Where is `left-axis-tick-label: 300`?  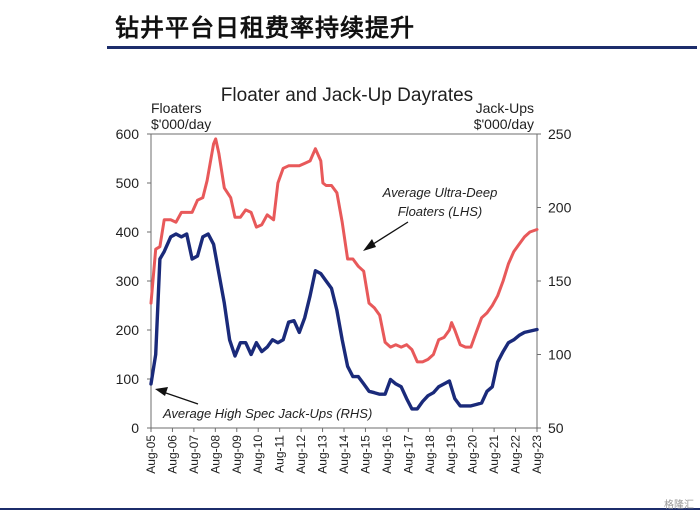
left-axis-tick-label: 300 is located at coordinates (128, 281).